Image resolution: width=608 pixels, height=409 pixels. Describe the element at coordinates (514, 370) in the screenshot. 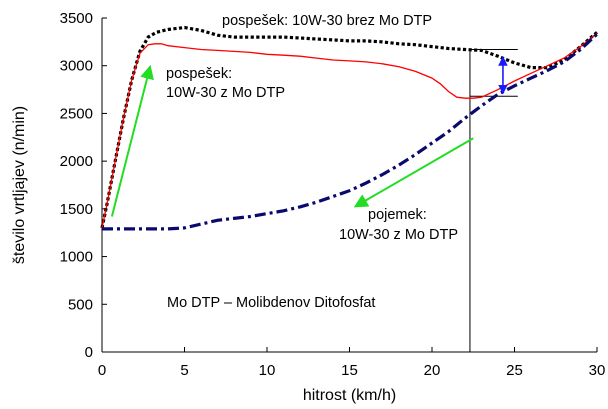

I see `x-tick-label: 25` at that location.